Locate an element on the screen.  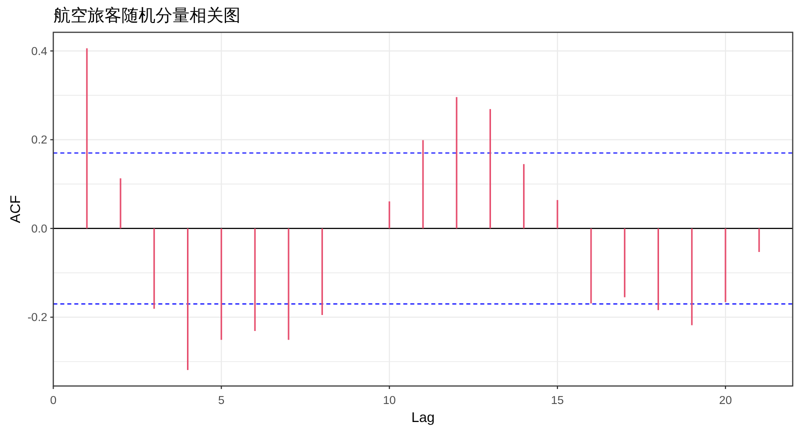
x-tick-label: 20 is located at coordinates (725, 401).